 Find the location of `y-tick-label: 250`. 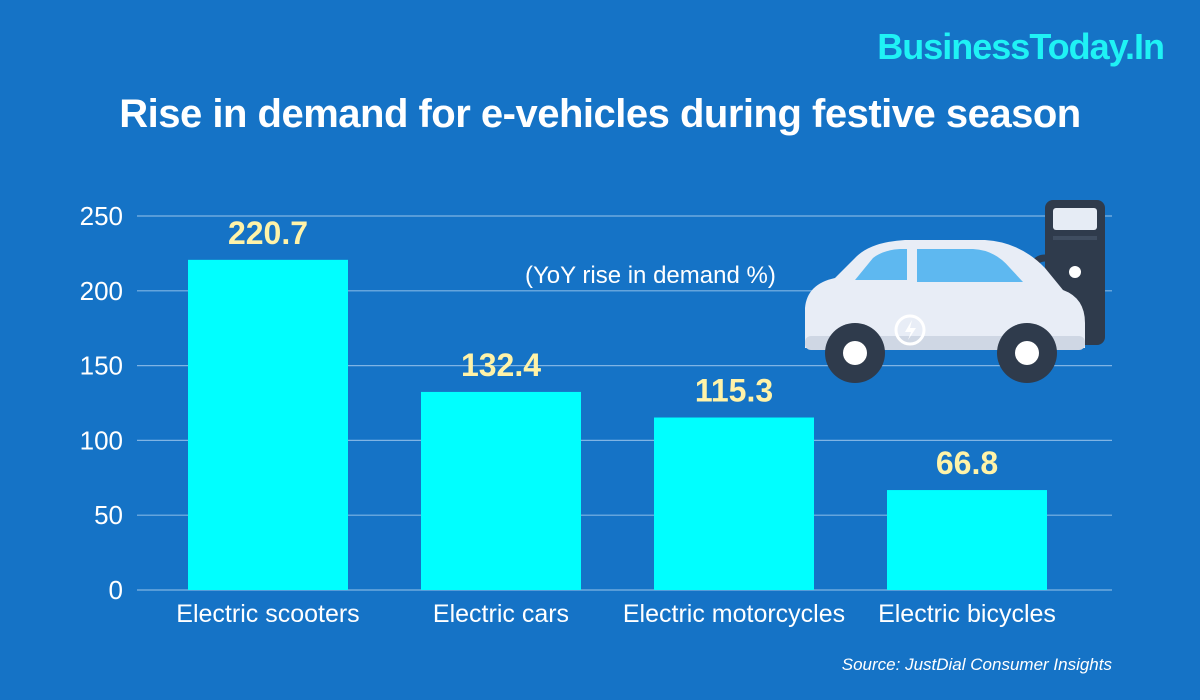

y-tick-label: 250 is located at coordinates (101, 216).